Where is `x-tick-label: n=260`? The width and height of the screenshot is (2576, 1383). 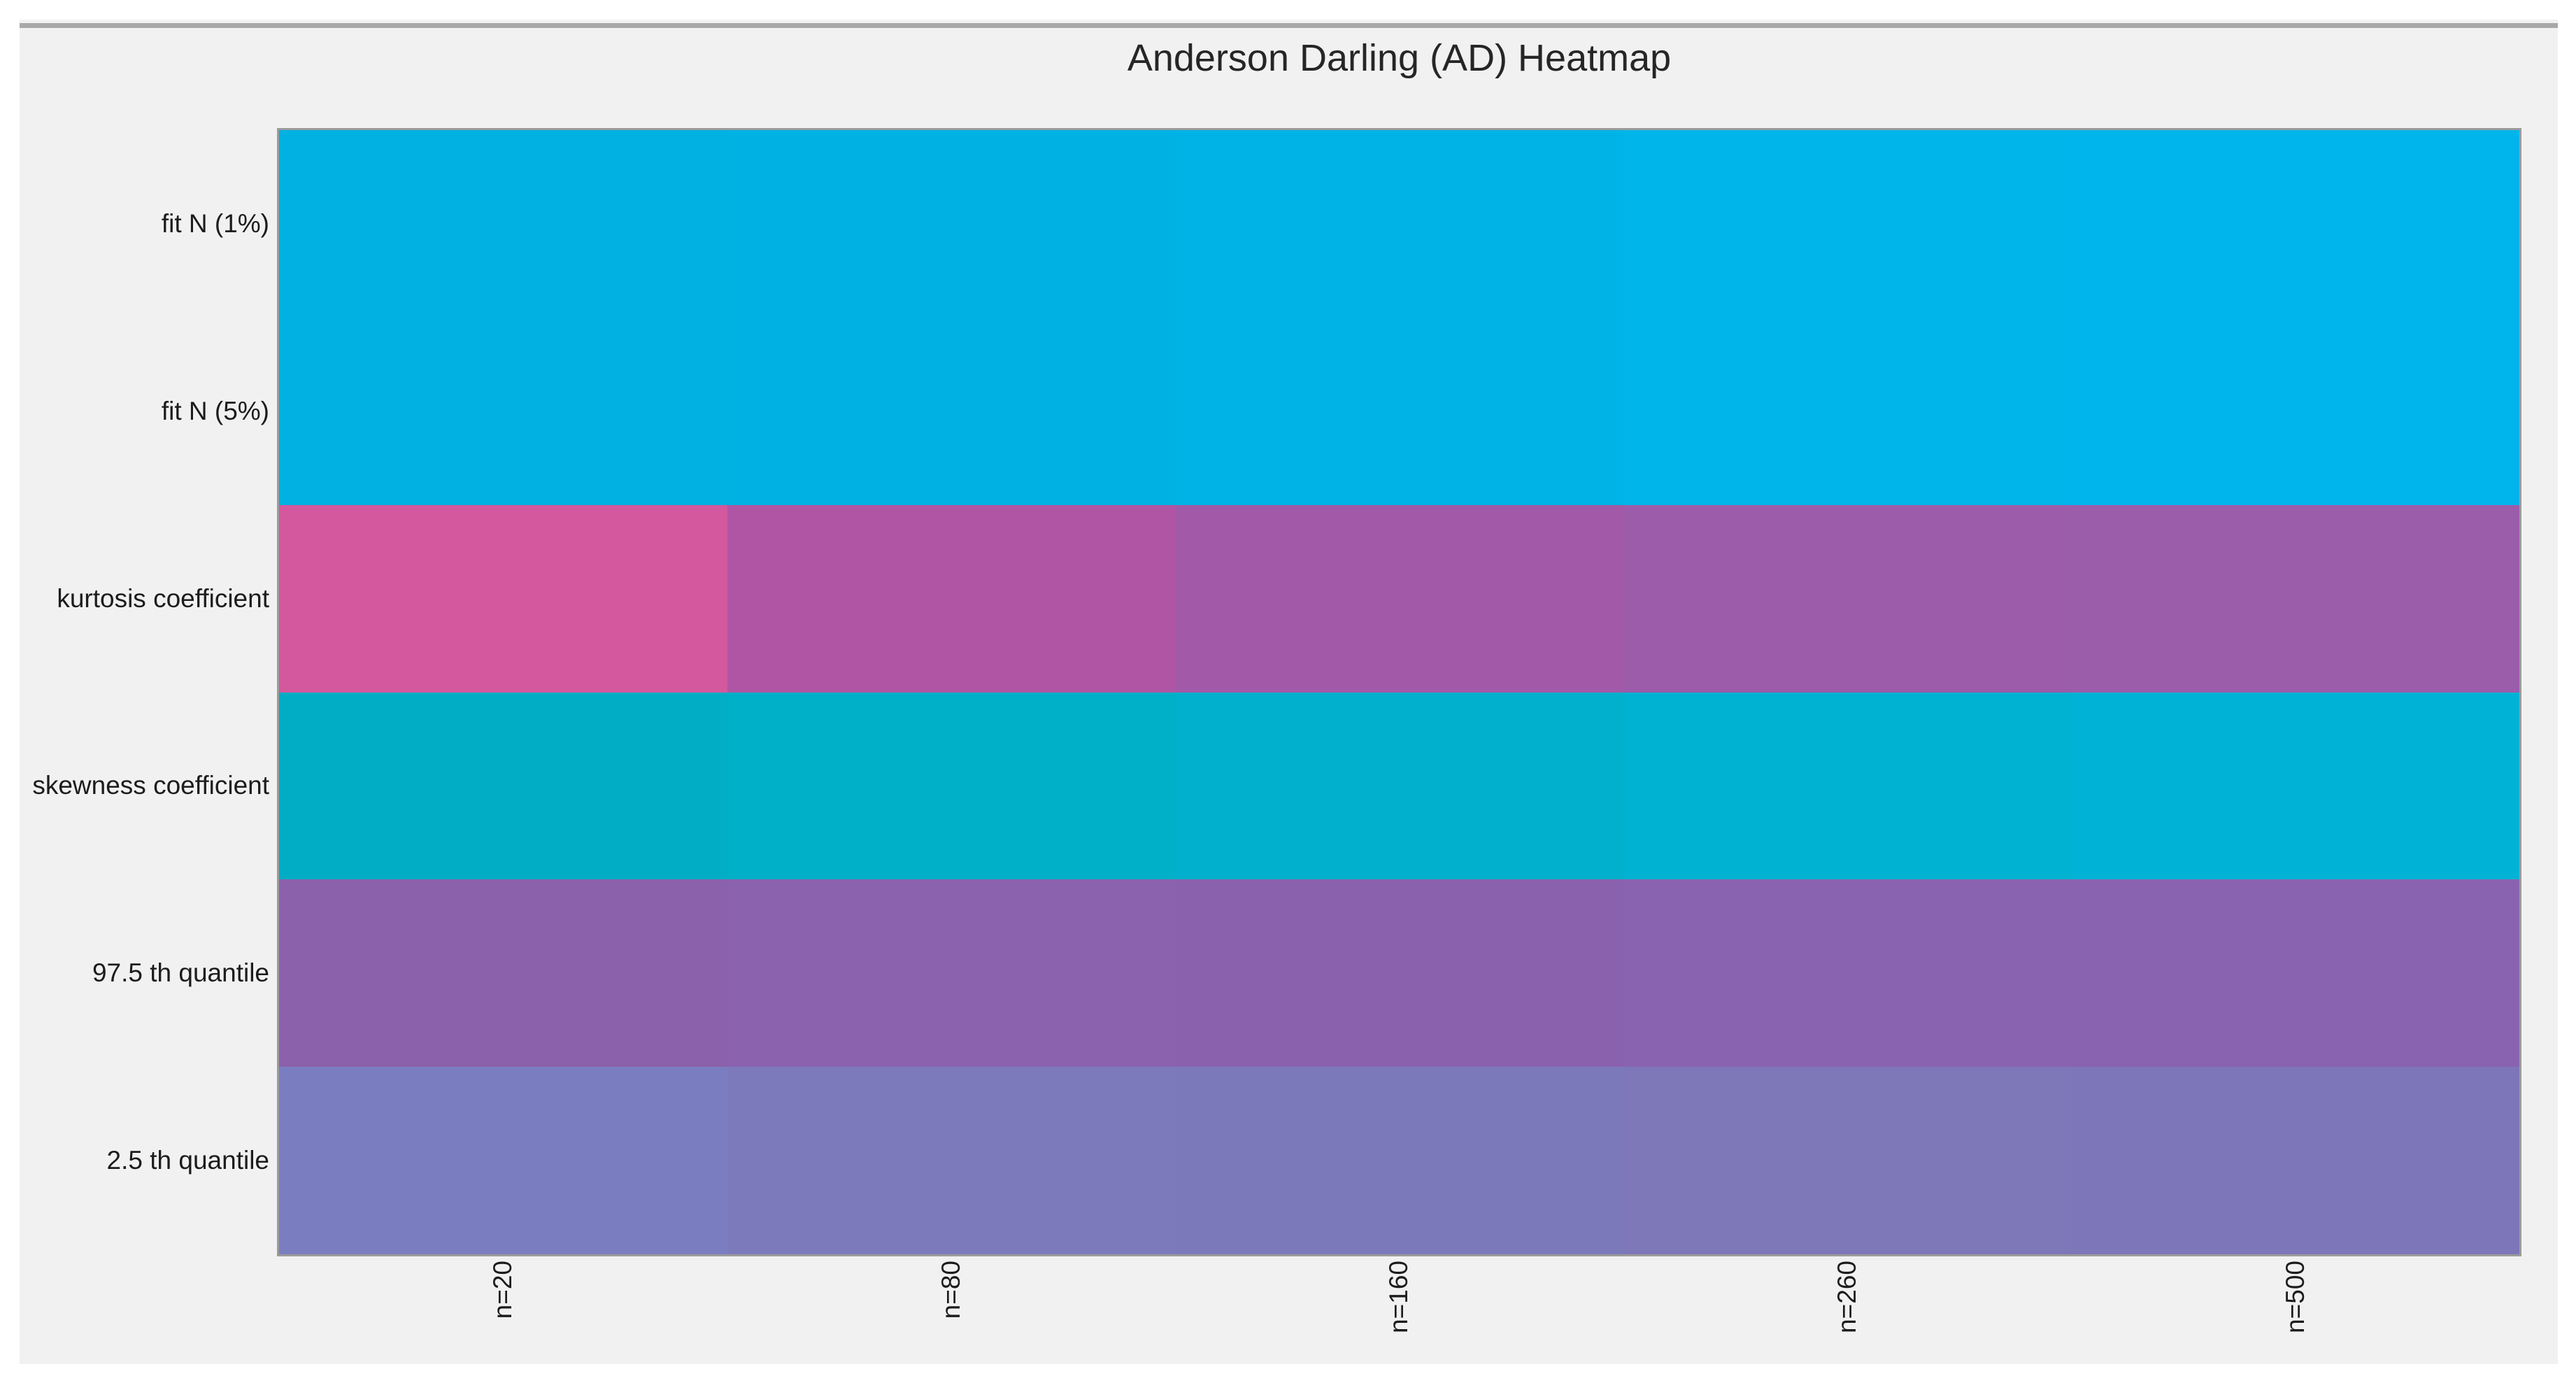
x-tick-label: n=260 is located at coordinates (1847, 1297).